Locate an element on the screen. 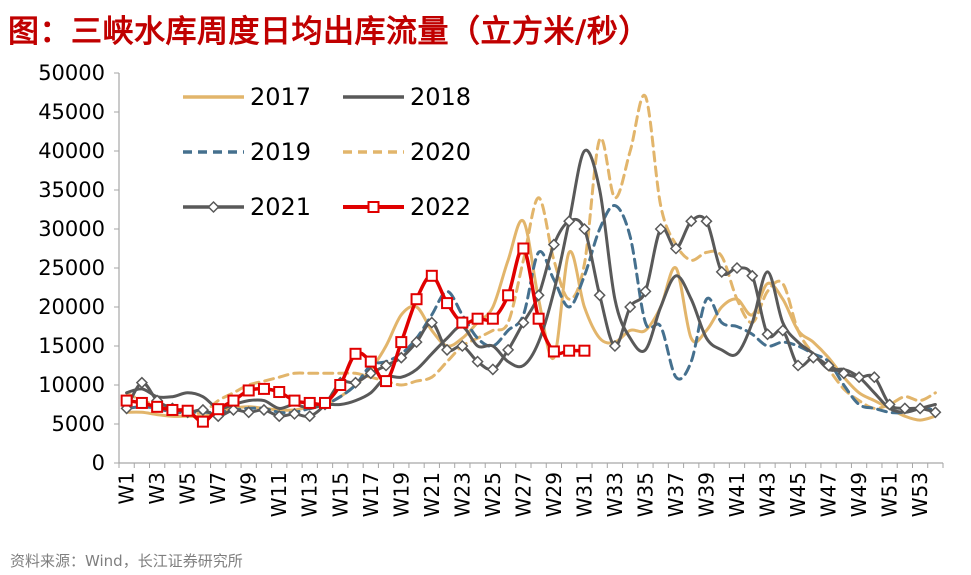 This screenshot has width=971, height=575. x-tick-label: W51 is located at coordinates (890, 494).